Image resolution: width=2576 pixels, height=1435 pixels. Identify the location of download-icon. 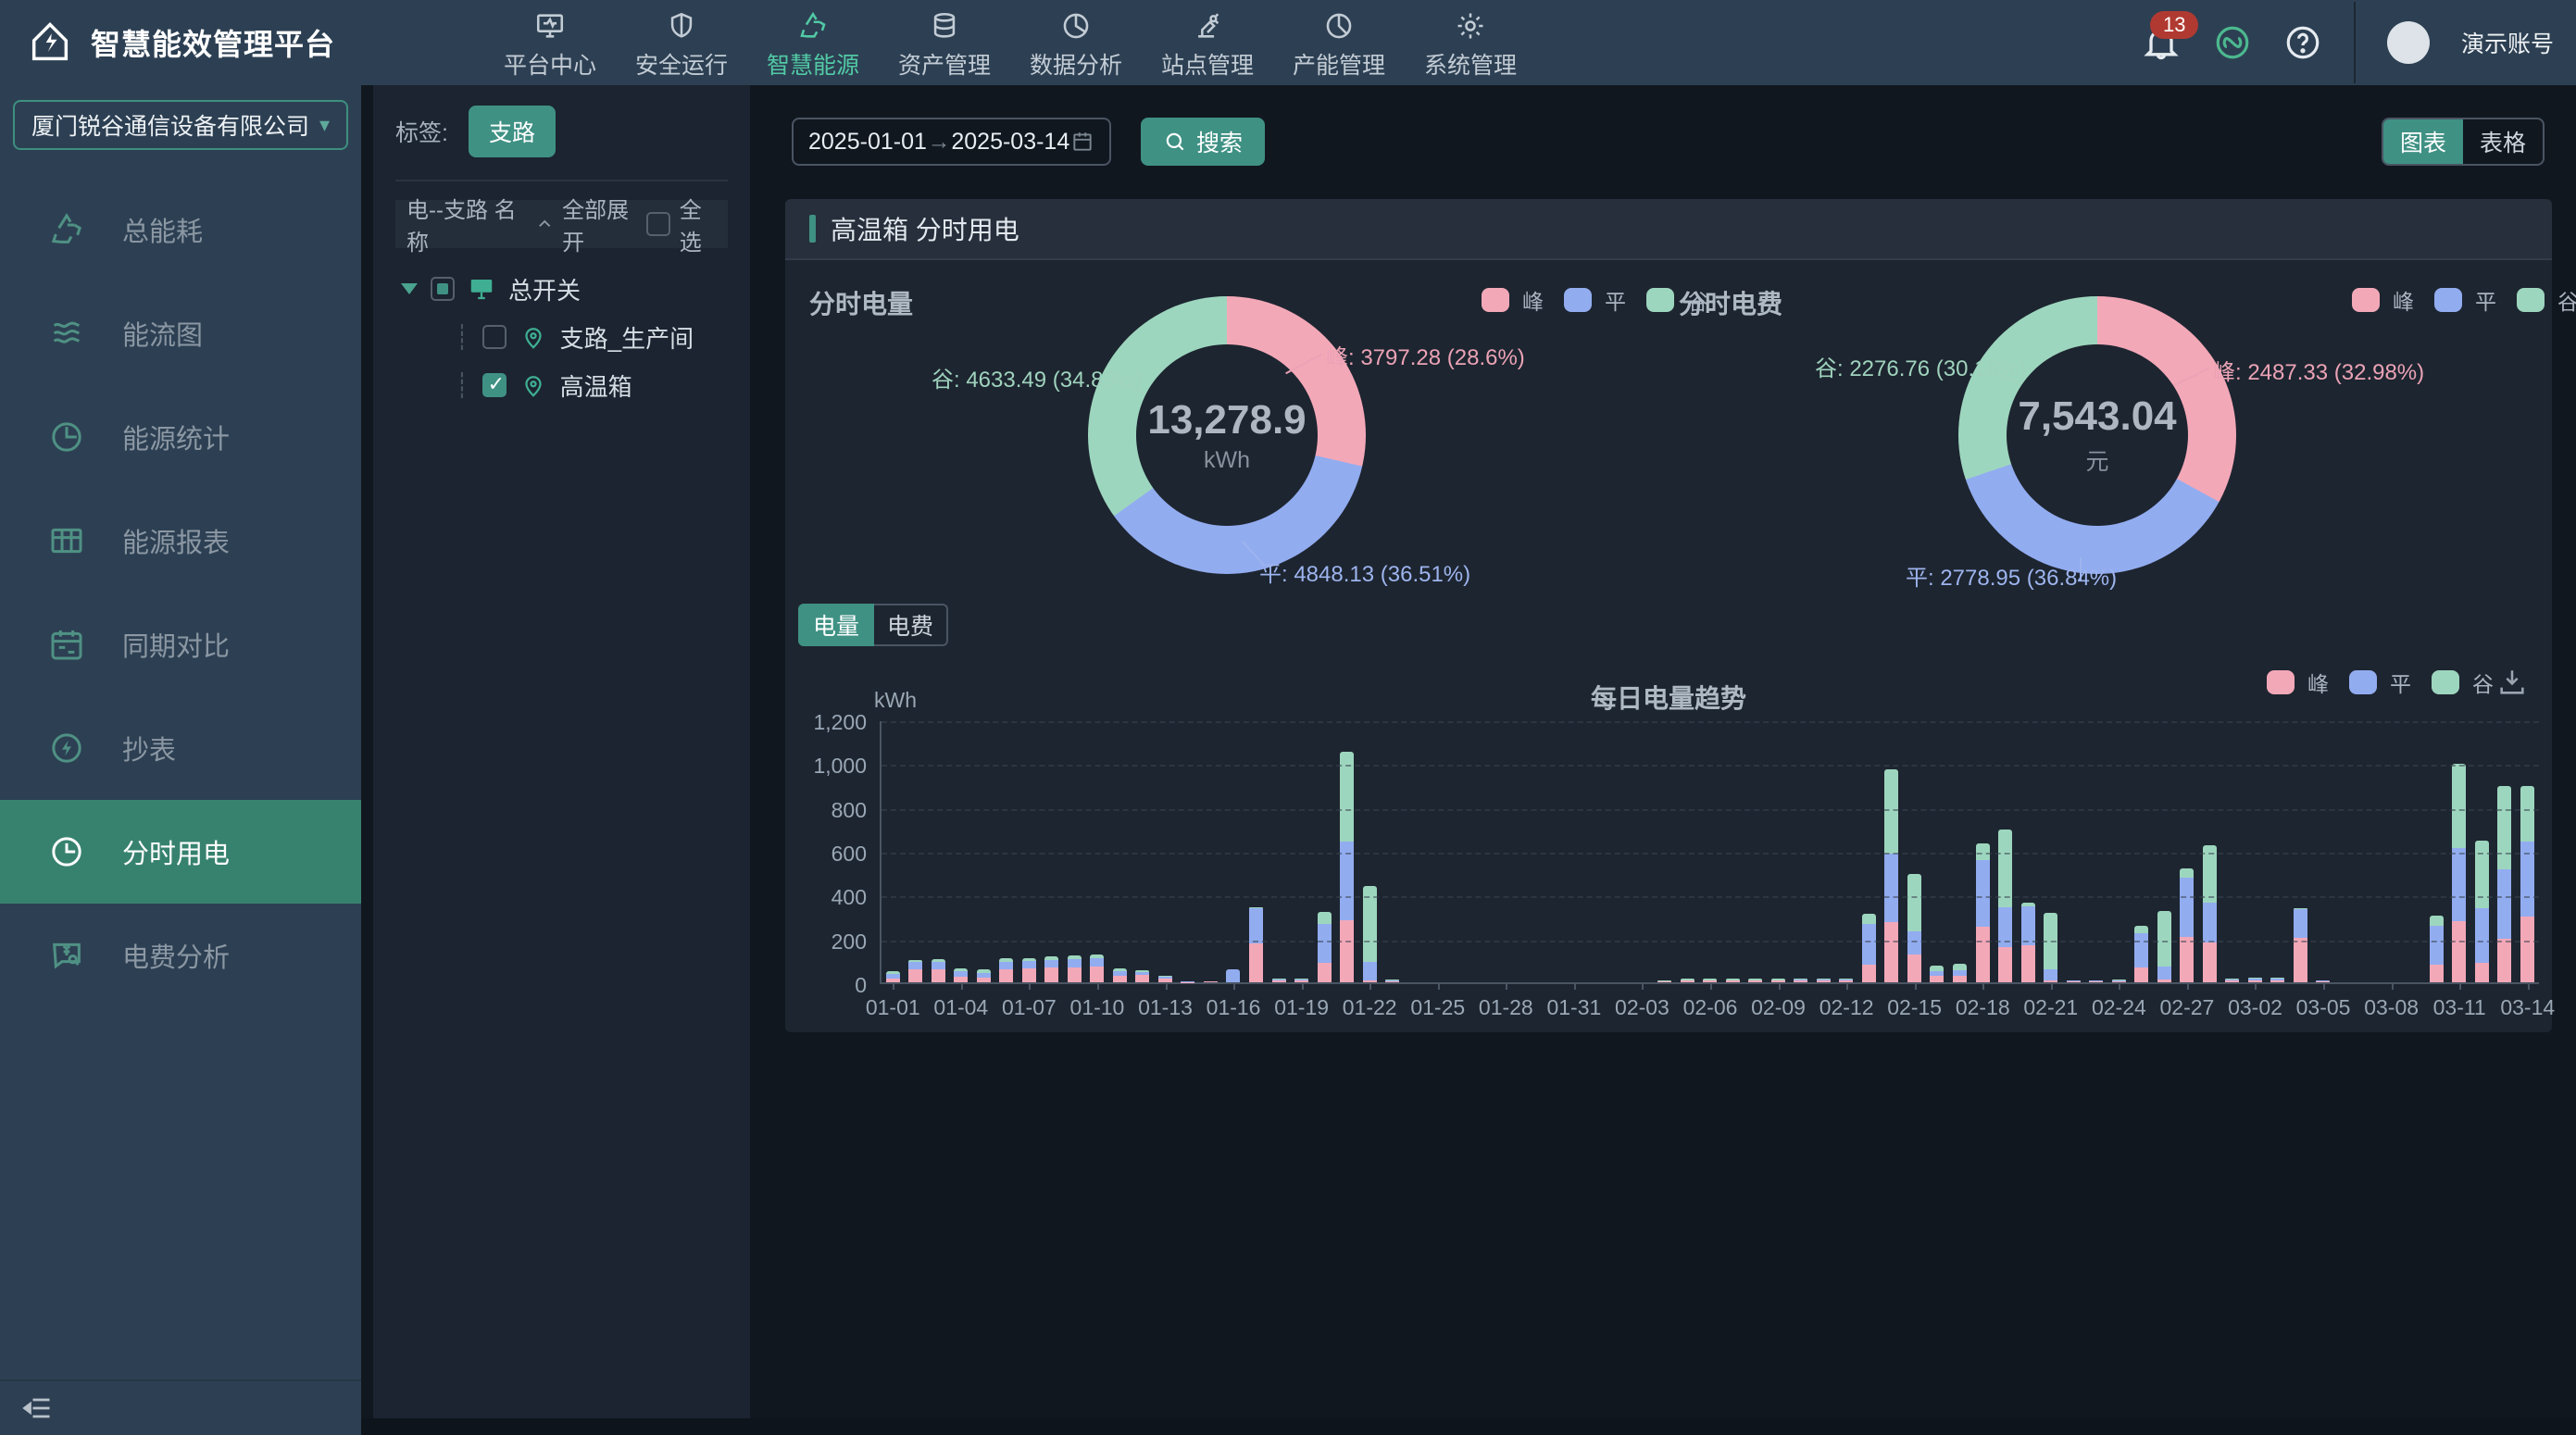
(2512, 682).